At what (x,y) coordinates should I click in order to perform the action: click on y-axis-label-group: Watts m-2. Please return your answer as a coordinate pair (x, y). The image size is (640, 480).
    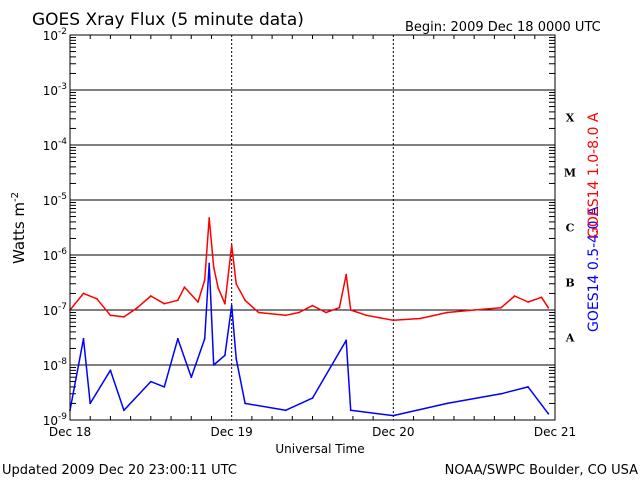
    Looking at the image, I should click on (19, 228).